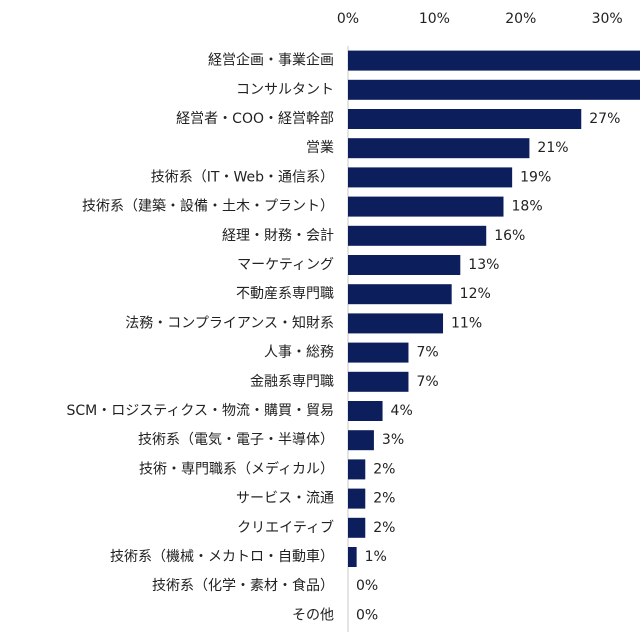  What do you see at coordinates (200, 411) in the screenshot?
I see `y-tick-label: SCM・ロジスティクス・物流・購買・貿易` at bounding box center [200, 411].